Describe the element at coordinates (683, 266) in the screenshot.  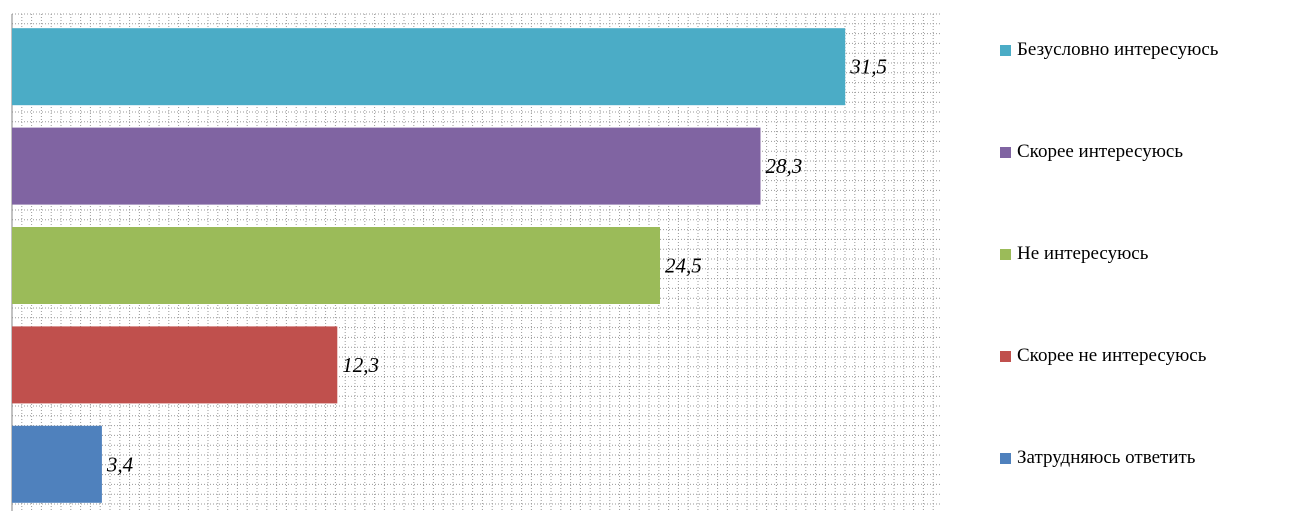
I see `bar-value-label: 24,5` at that location.